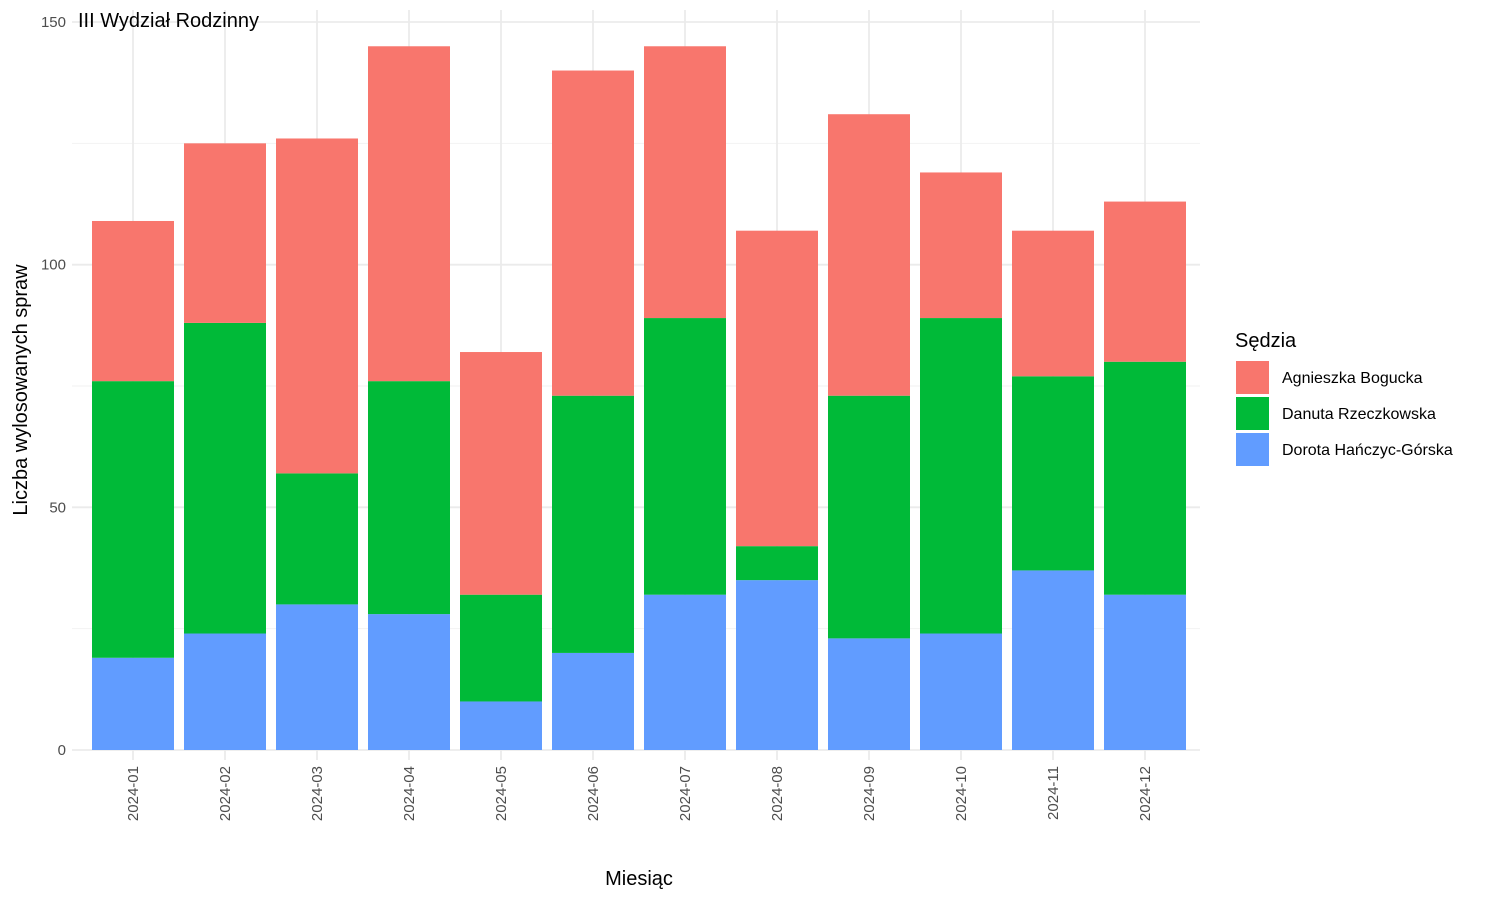  What do you see at coordinates (53, 22) in the screenshot?
I see `y-tick-label: 150` at bounding box center [53, 22].